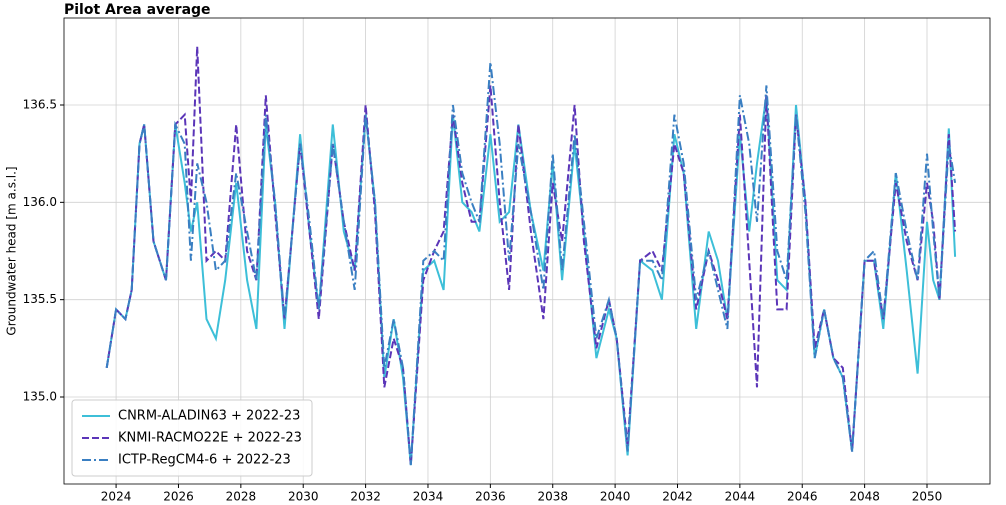 The width and height of the screenshot is (1006, 505). What do you see at coordinates (927, 497) in the screenshot?
I see `x-tick-label: 2050` at bounding box center [927, 497].